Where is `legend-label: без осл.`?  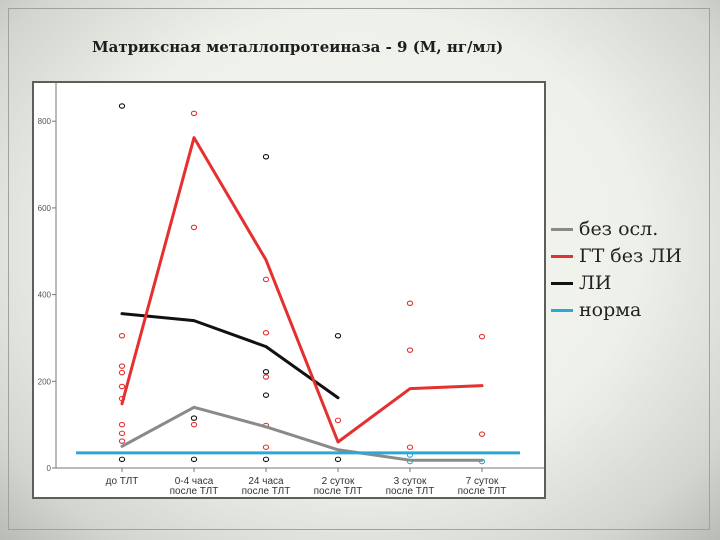
legend-label: без осл. is located at coordinates (619, 229).